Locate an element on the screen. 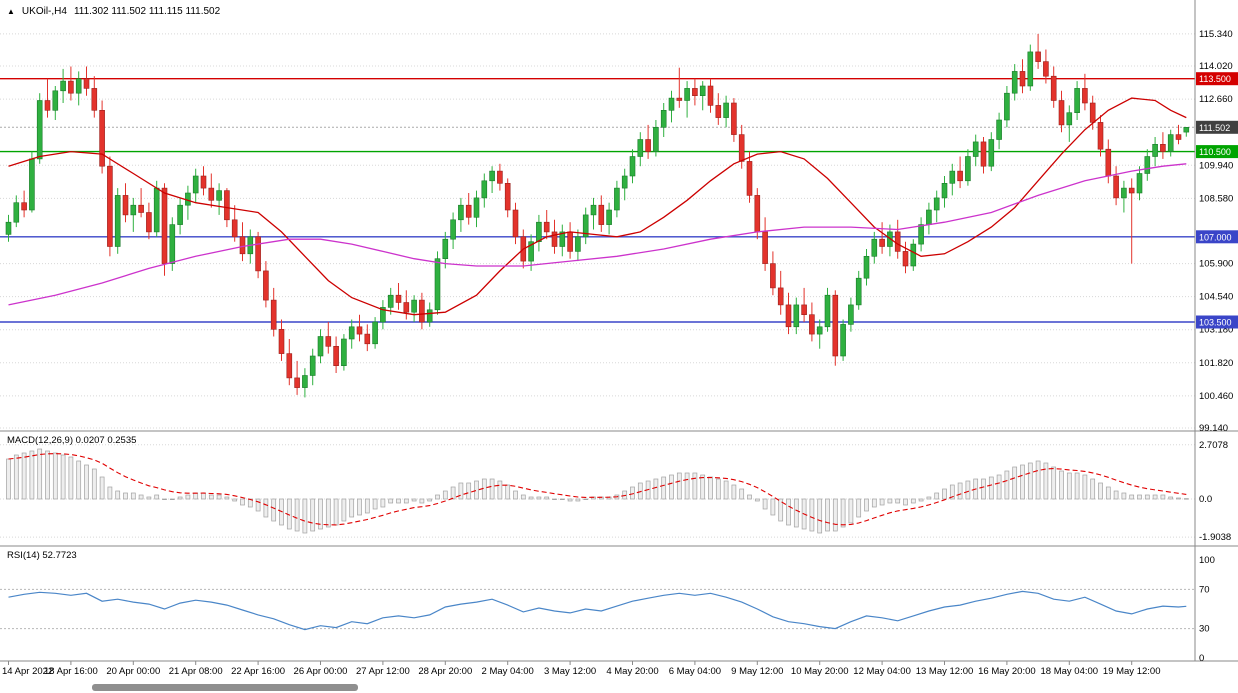  svg-text: 99.140 is located at coordinates (1213, 428).